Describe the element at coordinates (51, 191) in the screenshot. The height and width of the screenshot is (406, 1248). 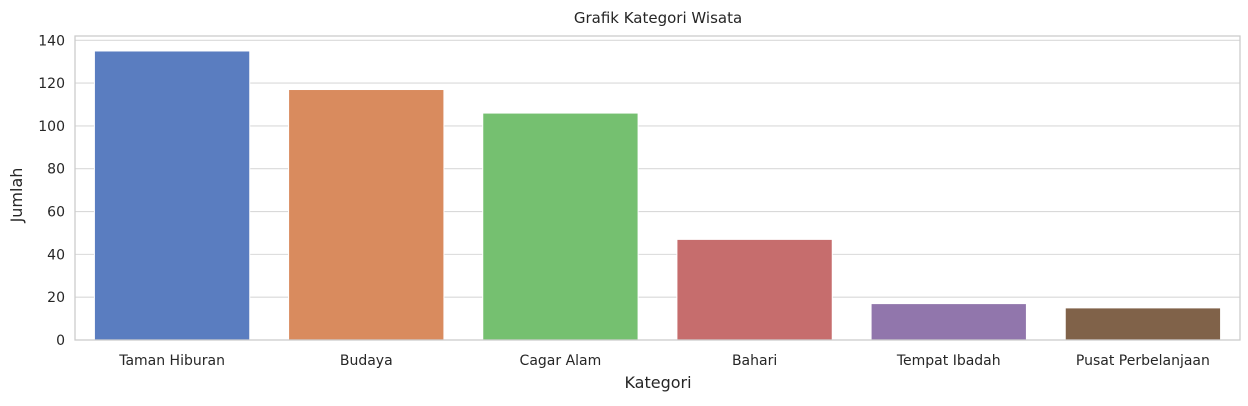
I see `y-tick-labels: 0 20 40 60 80 100 120 140` at that location.